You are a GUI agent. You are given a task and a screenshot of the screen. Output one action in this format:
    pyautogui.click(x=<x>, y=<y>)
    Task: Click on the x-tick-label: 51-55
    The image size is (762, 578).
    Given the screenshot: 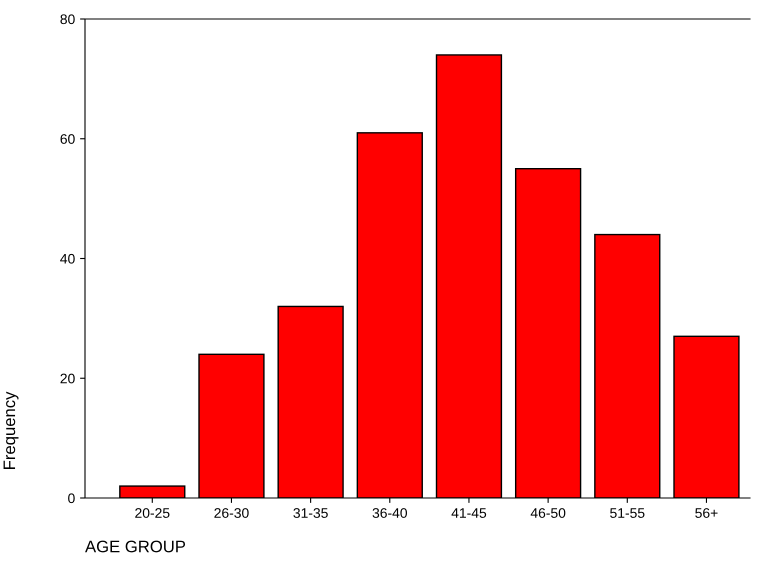 What is the action you would take?
    pyautogui.click(x=627, y=513)
    